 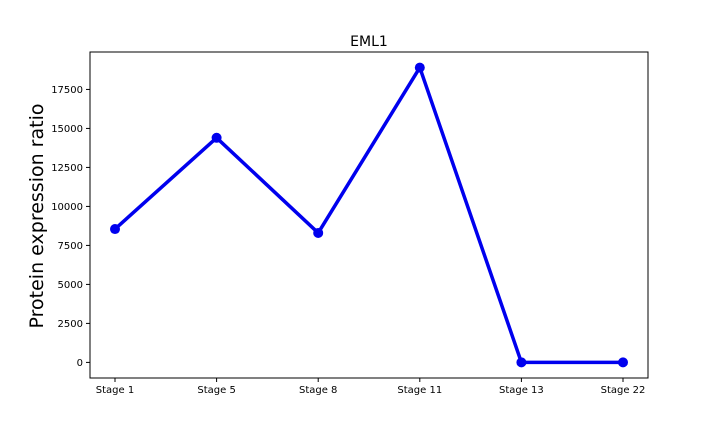 I want to click on y-axis-title: Protein expression ratio, so click(x=37, y=216).